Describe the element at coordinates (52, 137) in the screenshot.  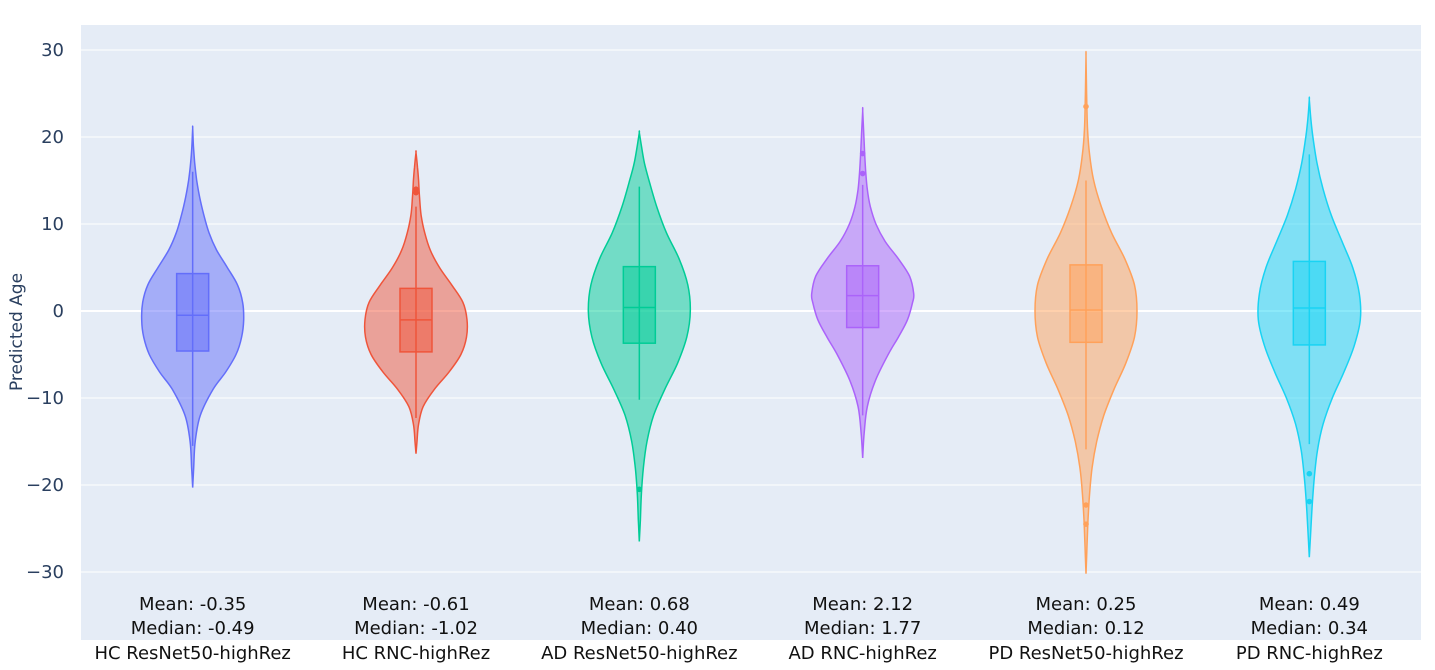
I see `y-tick-label: 20` at that location.